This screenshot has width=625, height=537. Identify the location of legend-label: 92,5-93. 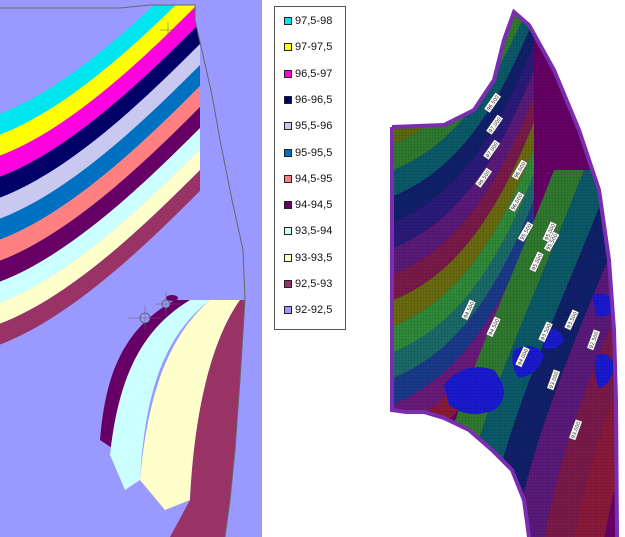
(314, 284).